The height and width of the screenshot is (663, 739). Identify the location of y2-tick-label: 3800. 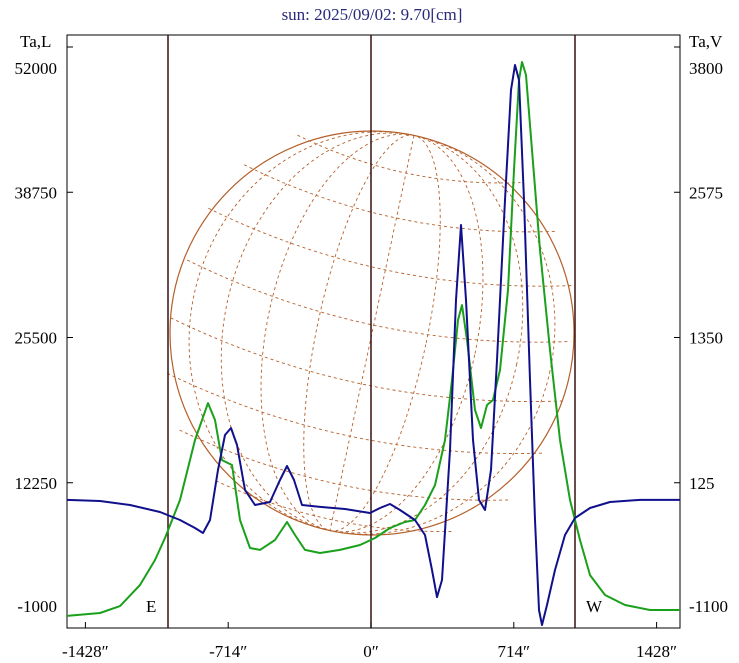
(706, 68).